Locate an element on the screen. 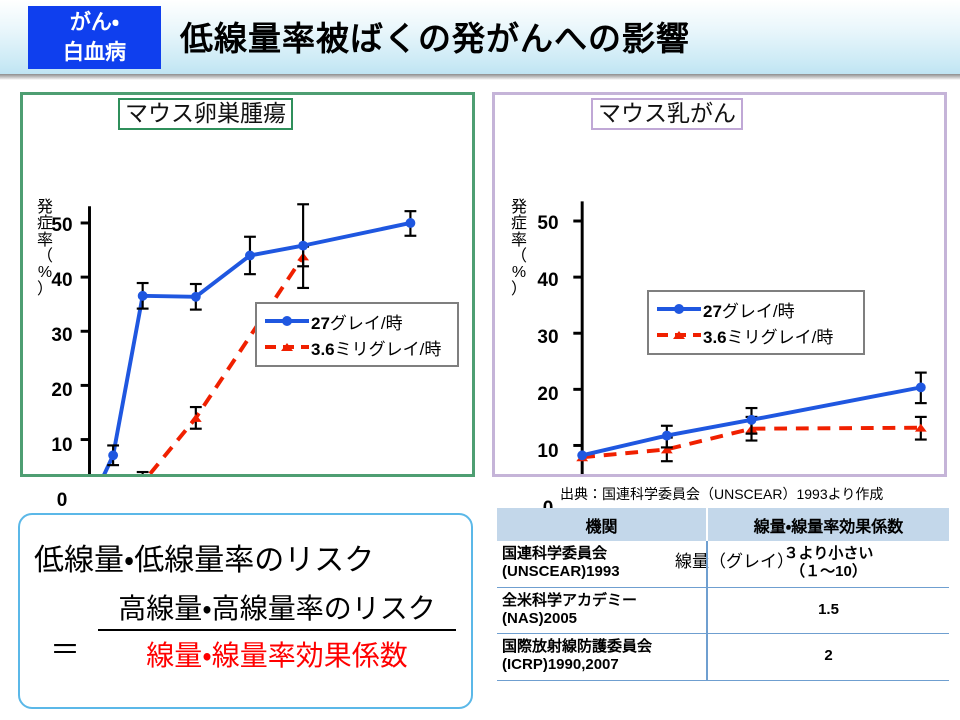 The image size is (960, 720). table-row: 国際放射線防護委員会 (ICRP)1990,2007 2 is located at coordinates (723, 657).